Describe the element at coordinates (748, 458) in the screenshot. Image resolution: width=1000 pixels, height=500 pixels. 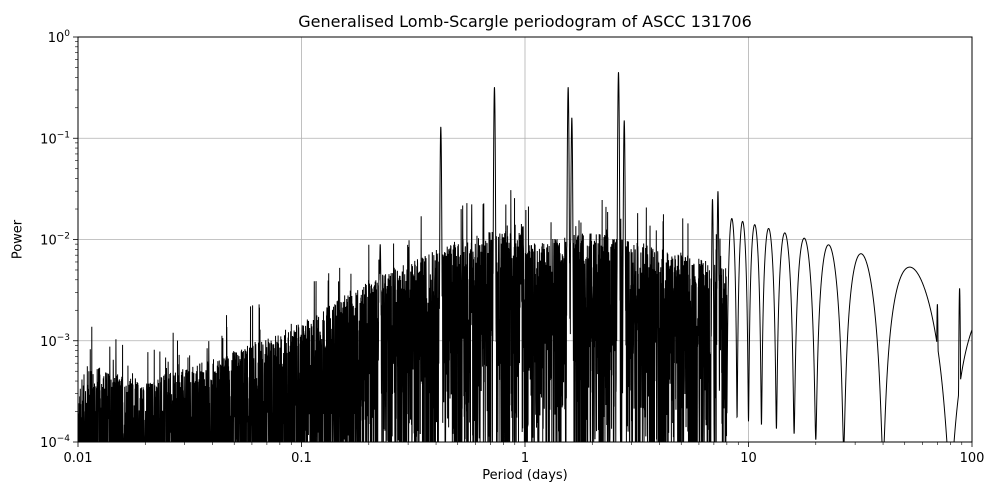
I see `x-tick-label: 10` at that location.